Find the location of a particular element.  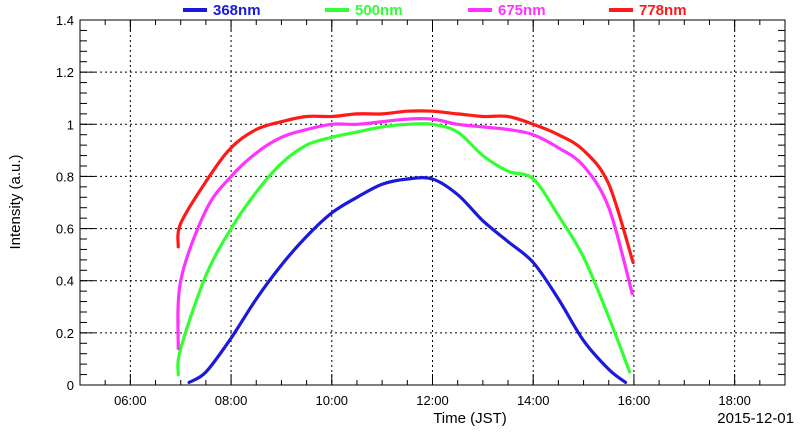

x-tick-label: 08:00 is located at coordinates (231, 400).